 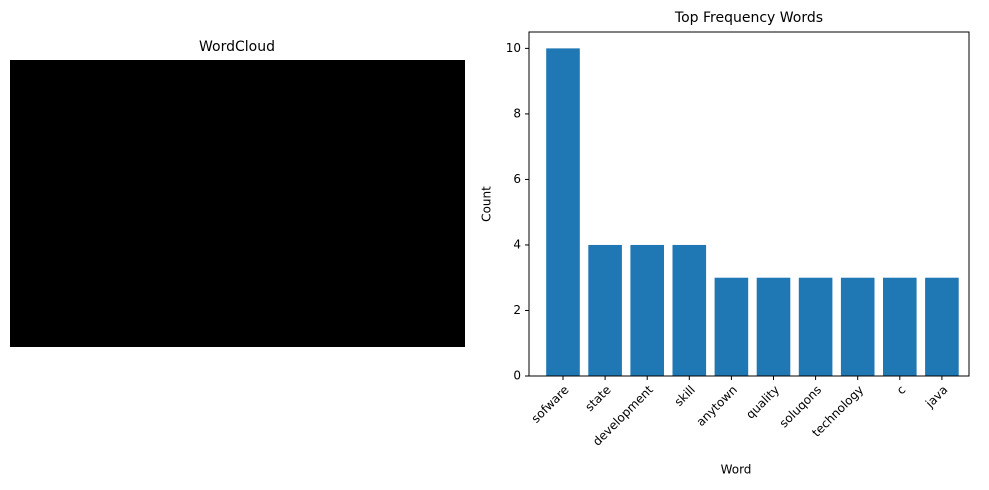 What do you see at coordinates (736, 470) in the screenshot?
I see `x-axis-label: Word` at bounding box center [736, 470].